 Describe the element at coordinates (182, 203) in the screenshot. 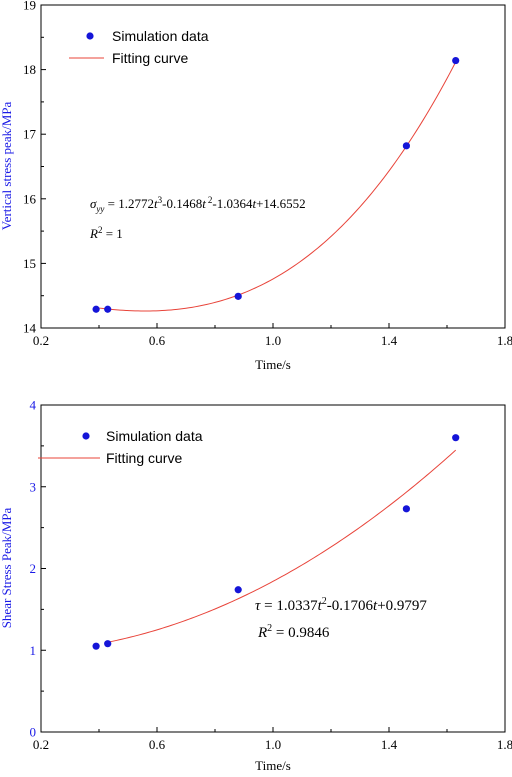

I see `eq-part: -0.1468` at that location.